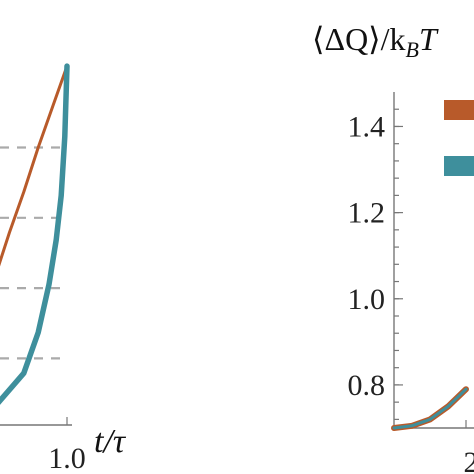 The height and width of the screenshot is (474, 474). What do you see at coordinates (110, 441) in the screenshot?
I see `left-x-axis-label: t/τ` at bounding box center [110, 441].